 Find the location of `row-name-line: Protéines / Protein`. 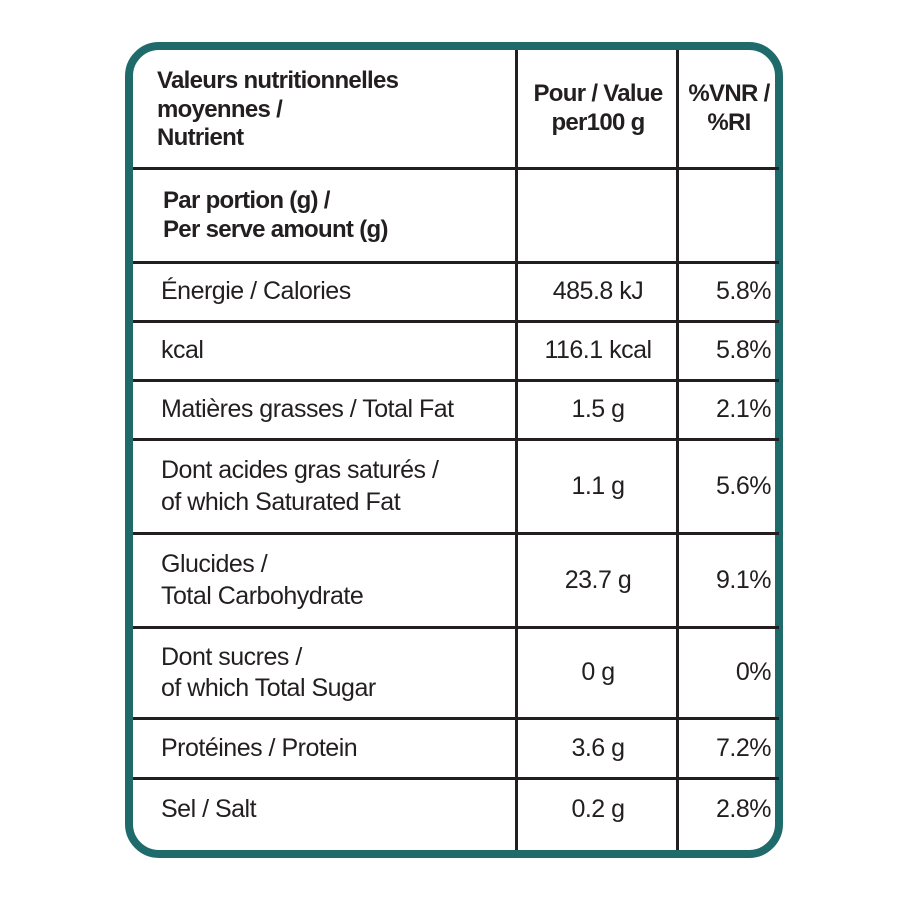

row-name-line: Protéines / Protein is located at coordinates (259, 747).